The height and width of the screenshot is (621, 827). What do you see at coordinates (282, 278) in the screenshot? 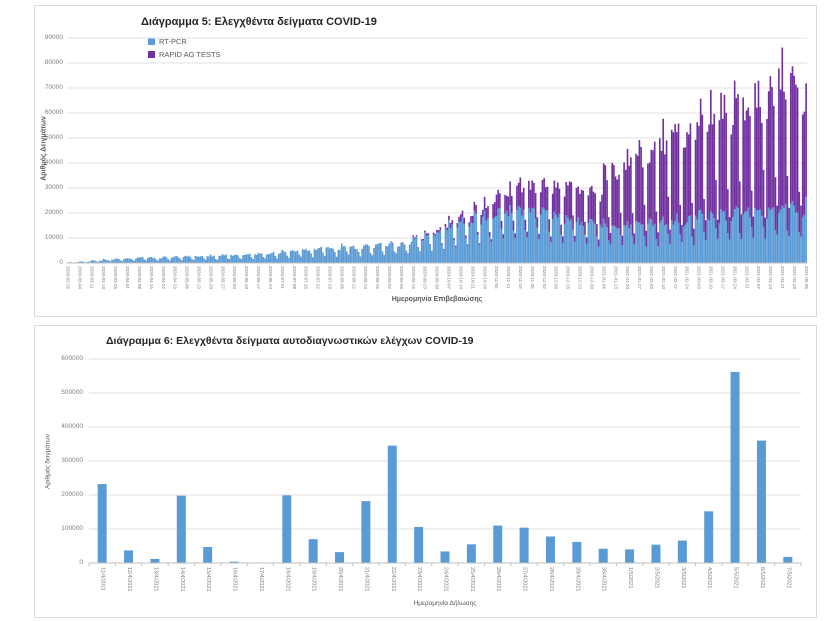
I see `x-tick-label: 2020-07-01` at bounding box center [282, 278].